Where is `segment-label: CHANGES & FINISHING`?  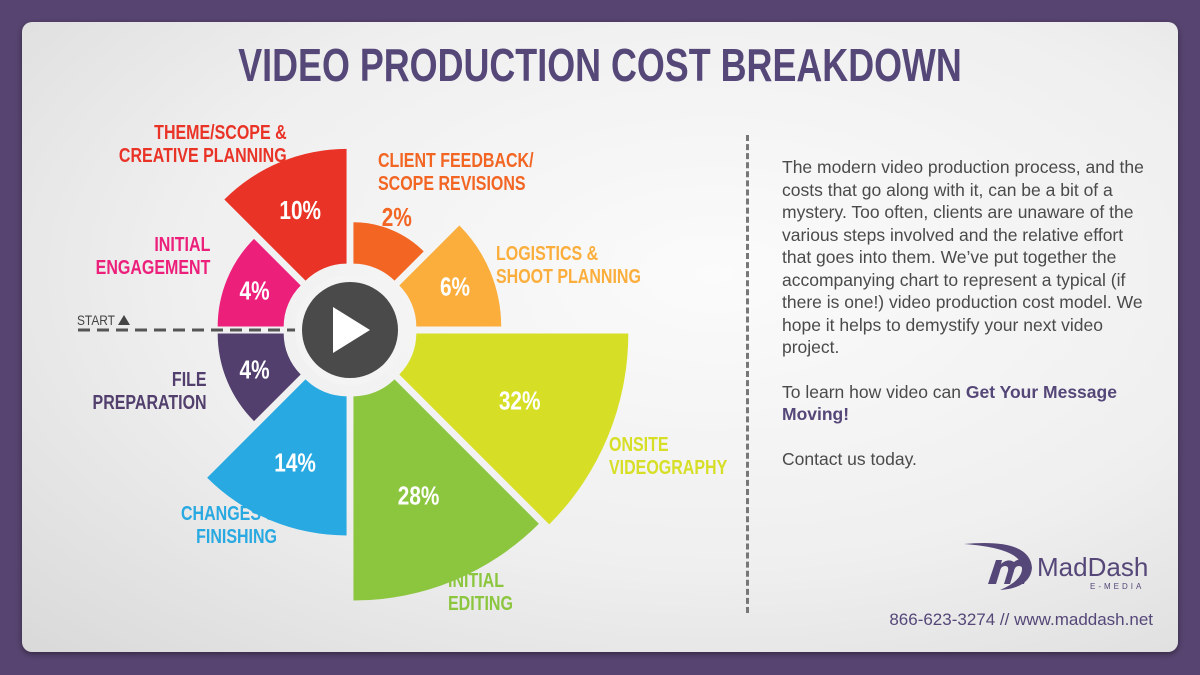
segment-label: CHANGES & FINISHING is located at coordinates (229, 526).